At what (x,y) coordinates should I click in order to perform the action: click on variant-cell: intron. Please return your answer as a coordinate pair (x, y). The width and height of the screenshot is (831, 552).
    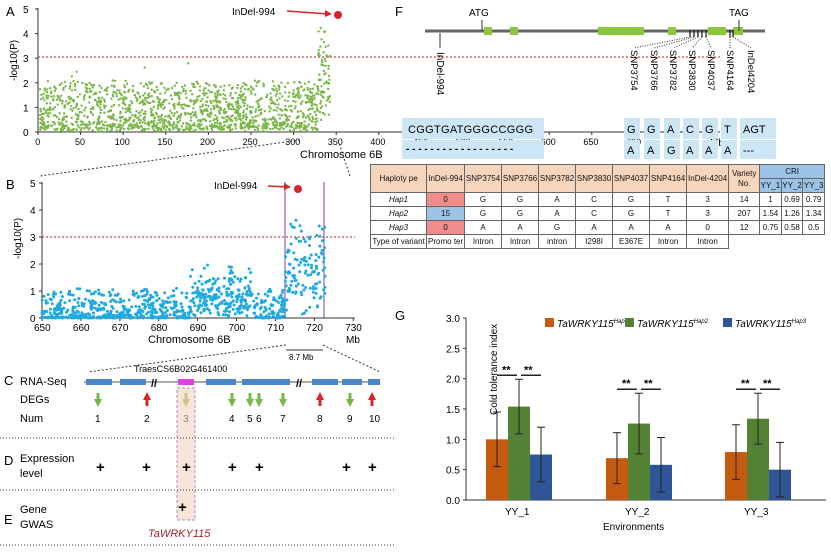
    Looking at the image, I should click on (557, 241).